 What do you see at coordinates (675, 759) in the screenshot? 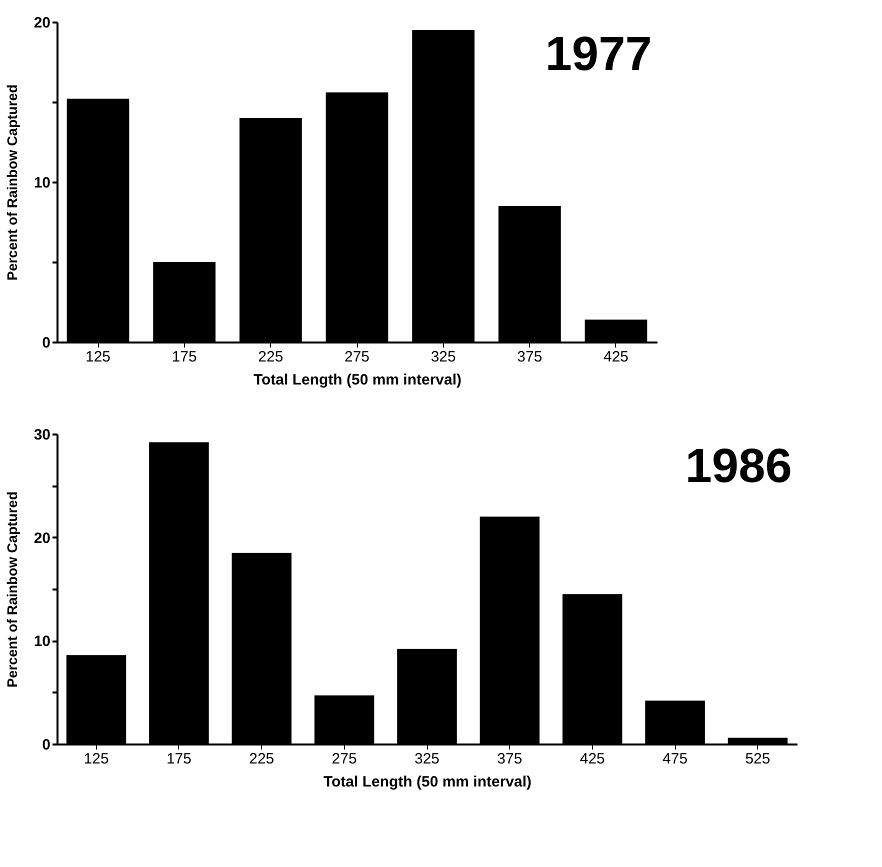
I see `x-tick-label: 475` at bounding box center [675, 759].